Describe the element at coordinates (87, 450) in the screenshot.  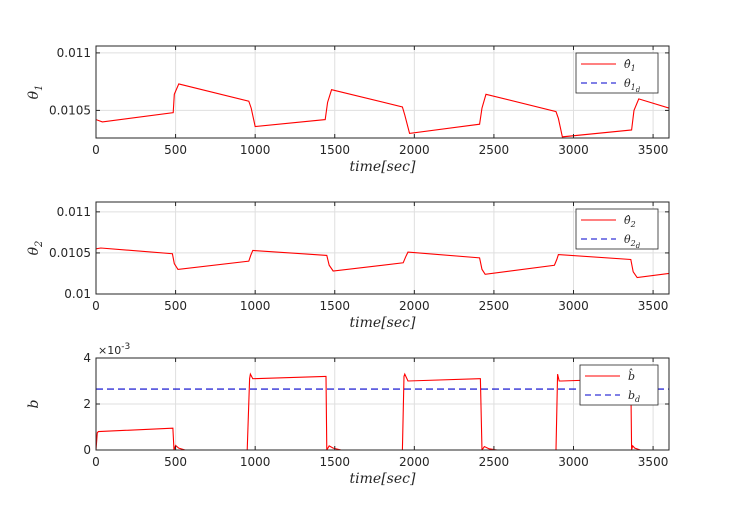
I see `y-tick-label: 0` at that location.